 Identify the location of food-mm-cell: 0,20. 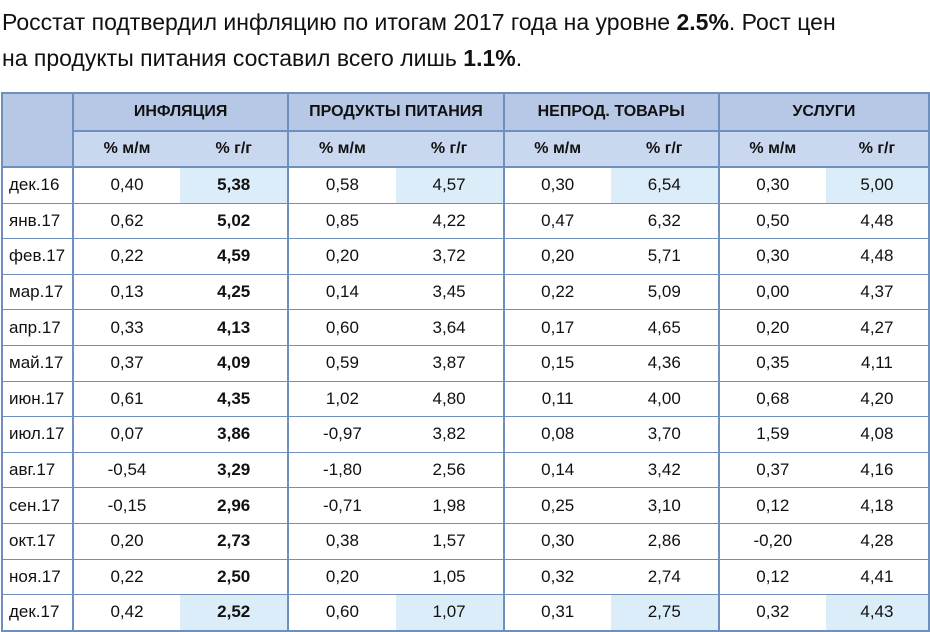
(342, 577).